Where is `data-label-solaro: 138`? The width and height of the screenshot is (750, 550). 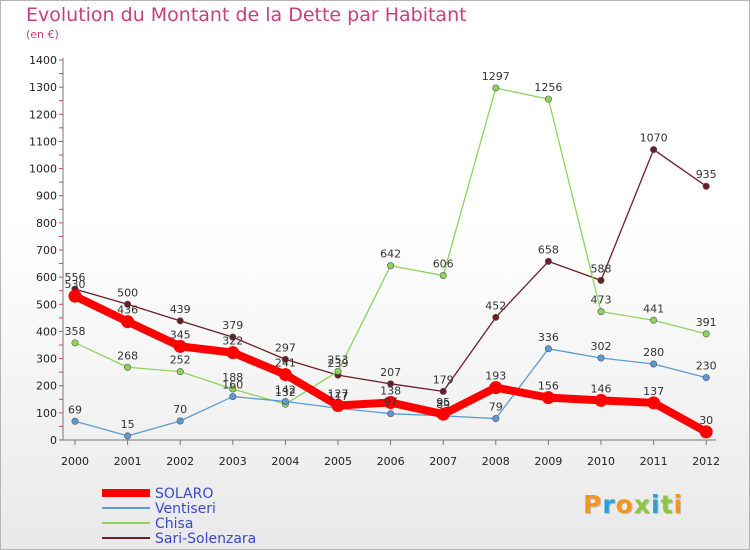
data-label-solaro: 138 is located at coordinates (390, 391).